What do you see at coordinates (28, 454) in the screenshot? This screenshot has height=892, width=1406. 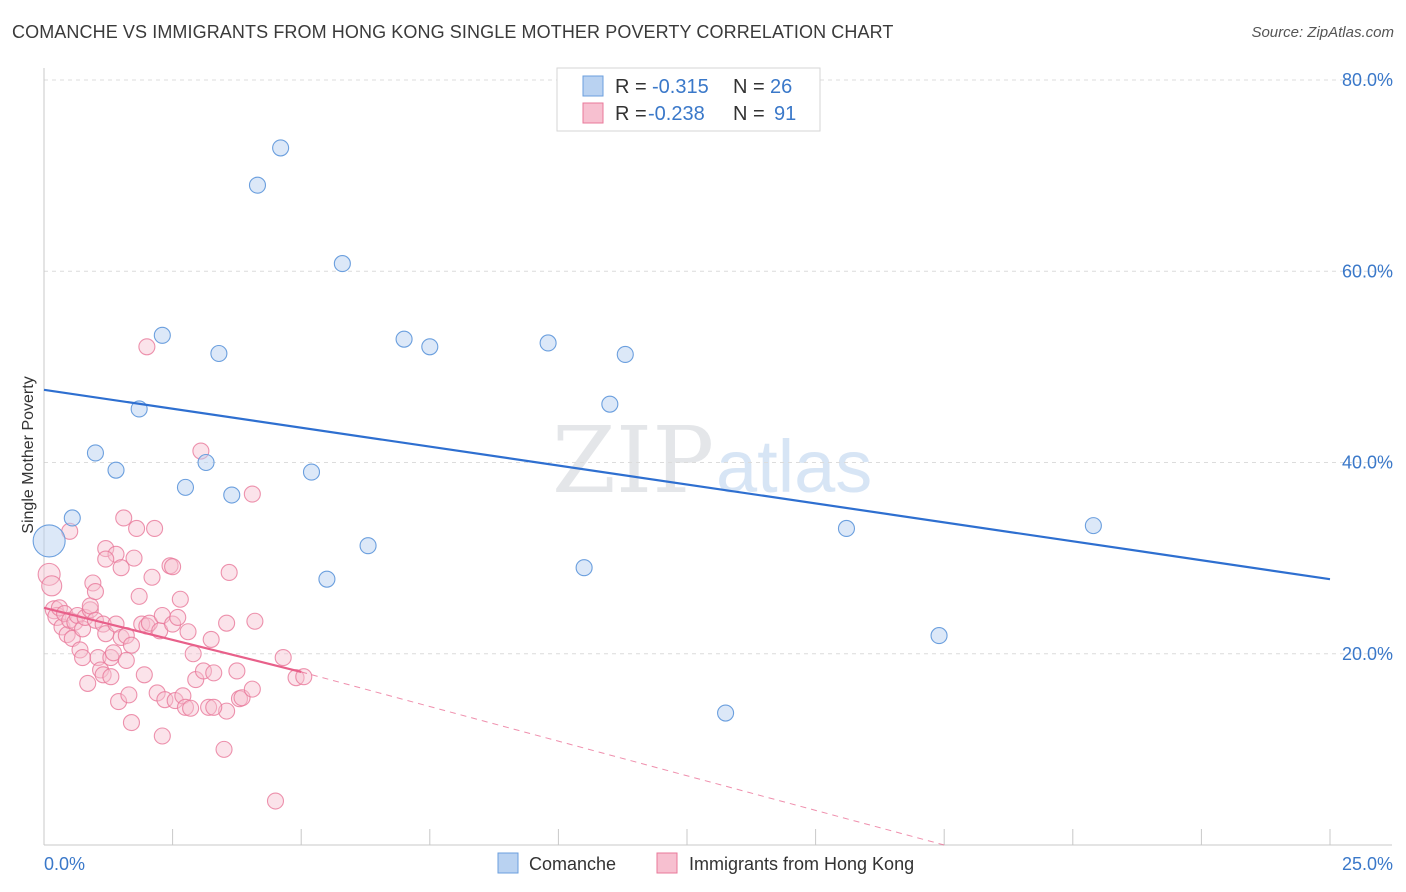 I see `y-axis-label: Single Mother Poverty` at bounding box center [28, 454].